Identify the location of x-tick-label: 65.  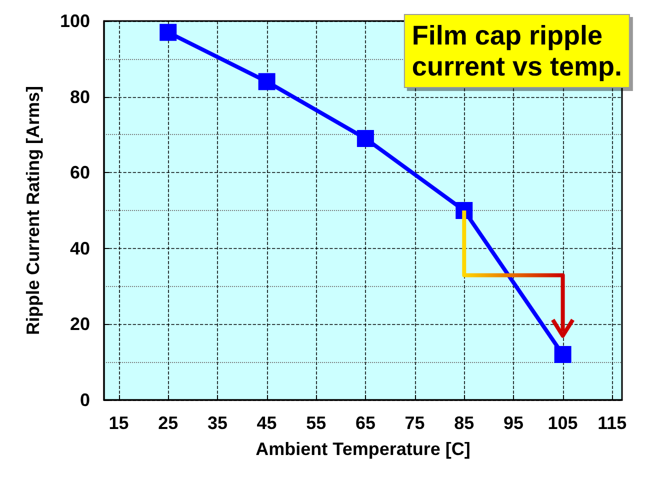
(365, 423).